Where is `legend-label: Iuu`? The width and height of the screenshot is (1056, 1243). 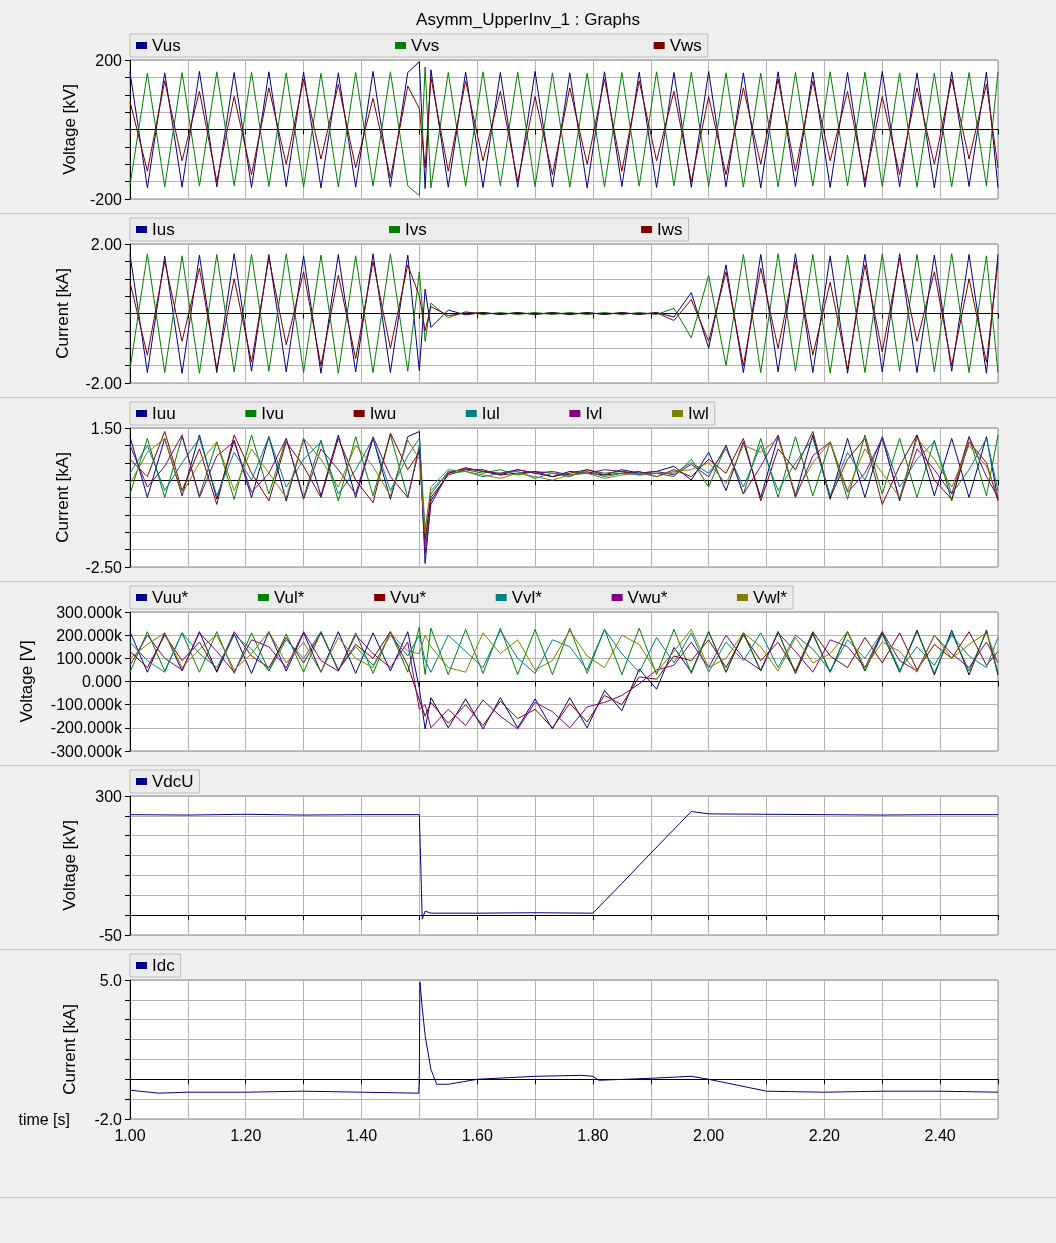
legend-label: Iuu is located at coordinates (164, 413).